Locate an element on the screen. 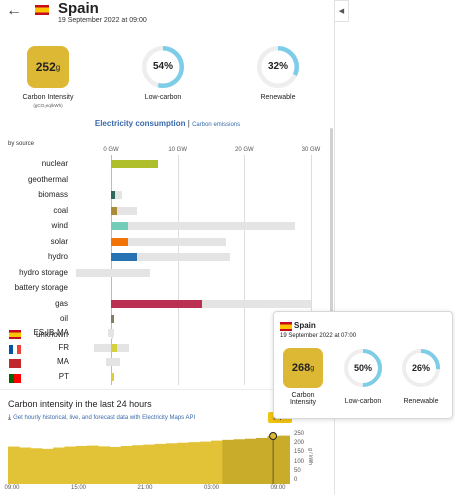 Image resolution: width=455 pixels, height=494 pixels. axis-tick: 10 GW is located at coordinates (177, 150).